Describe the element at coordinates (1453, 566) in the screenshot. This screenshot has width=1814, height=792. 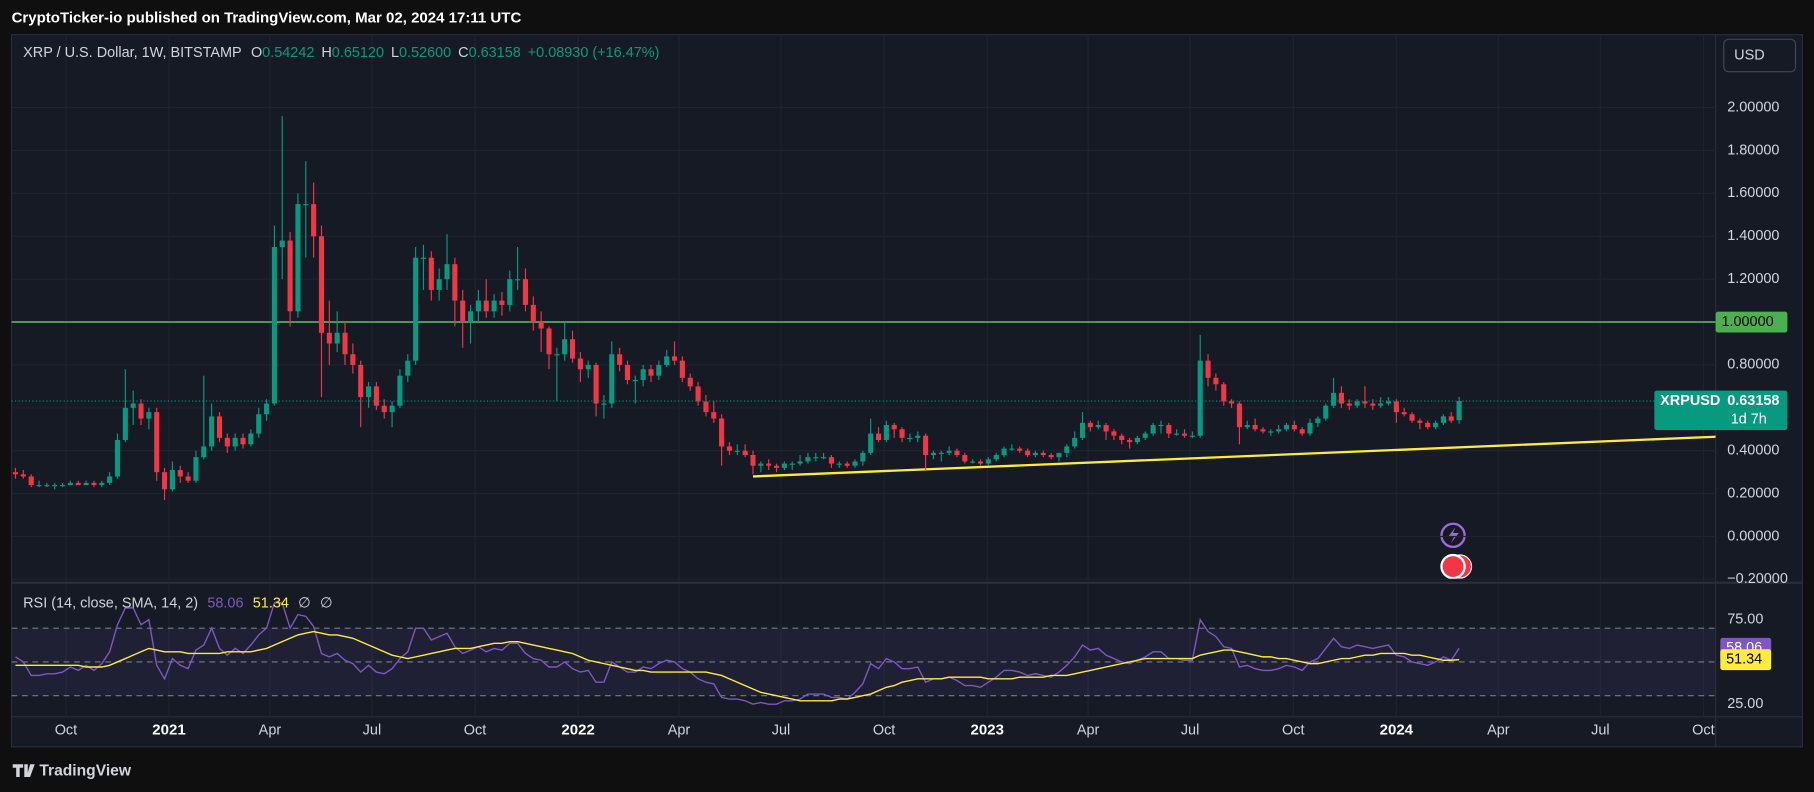
I see `flag-icon` at that location.